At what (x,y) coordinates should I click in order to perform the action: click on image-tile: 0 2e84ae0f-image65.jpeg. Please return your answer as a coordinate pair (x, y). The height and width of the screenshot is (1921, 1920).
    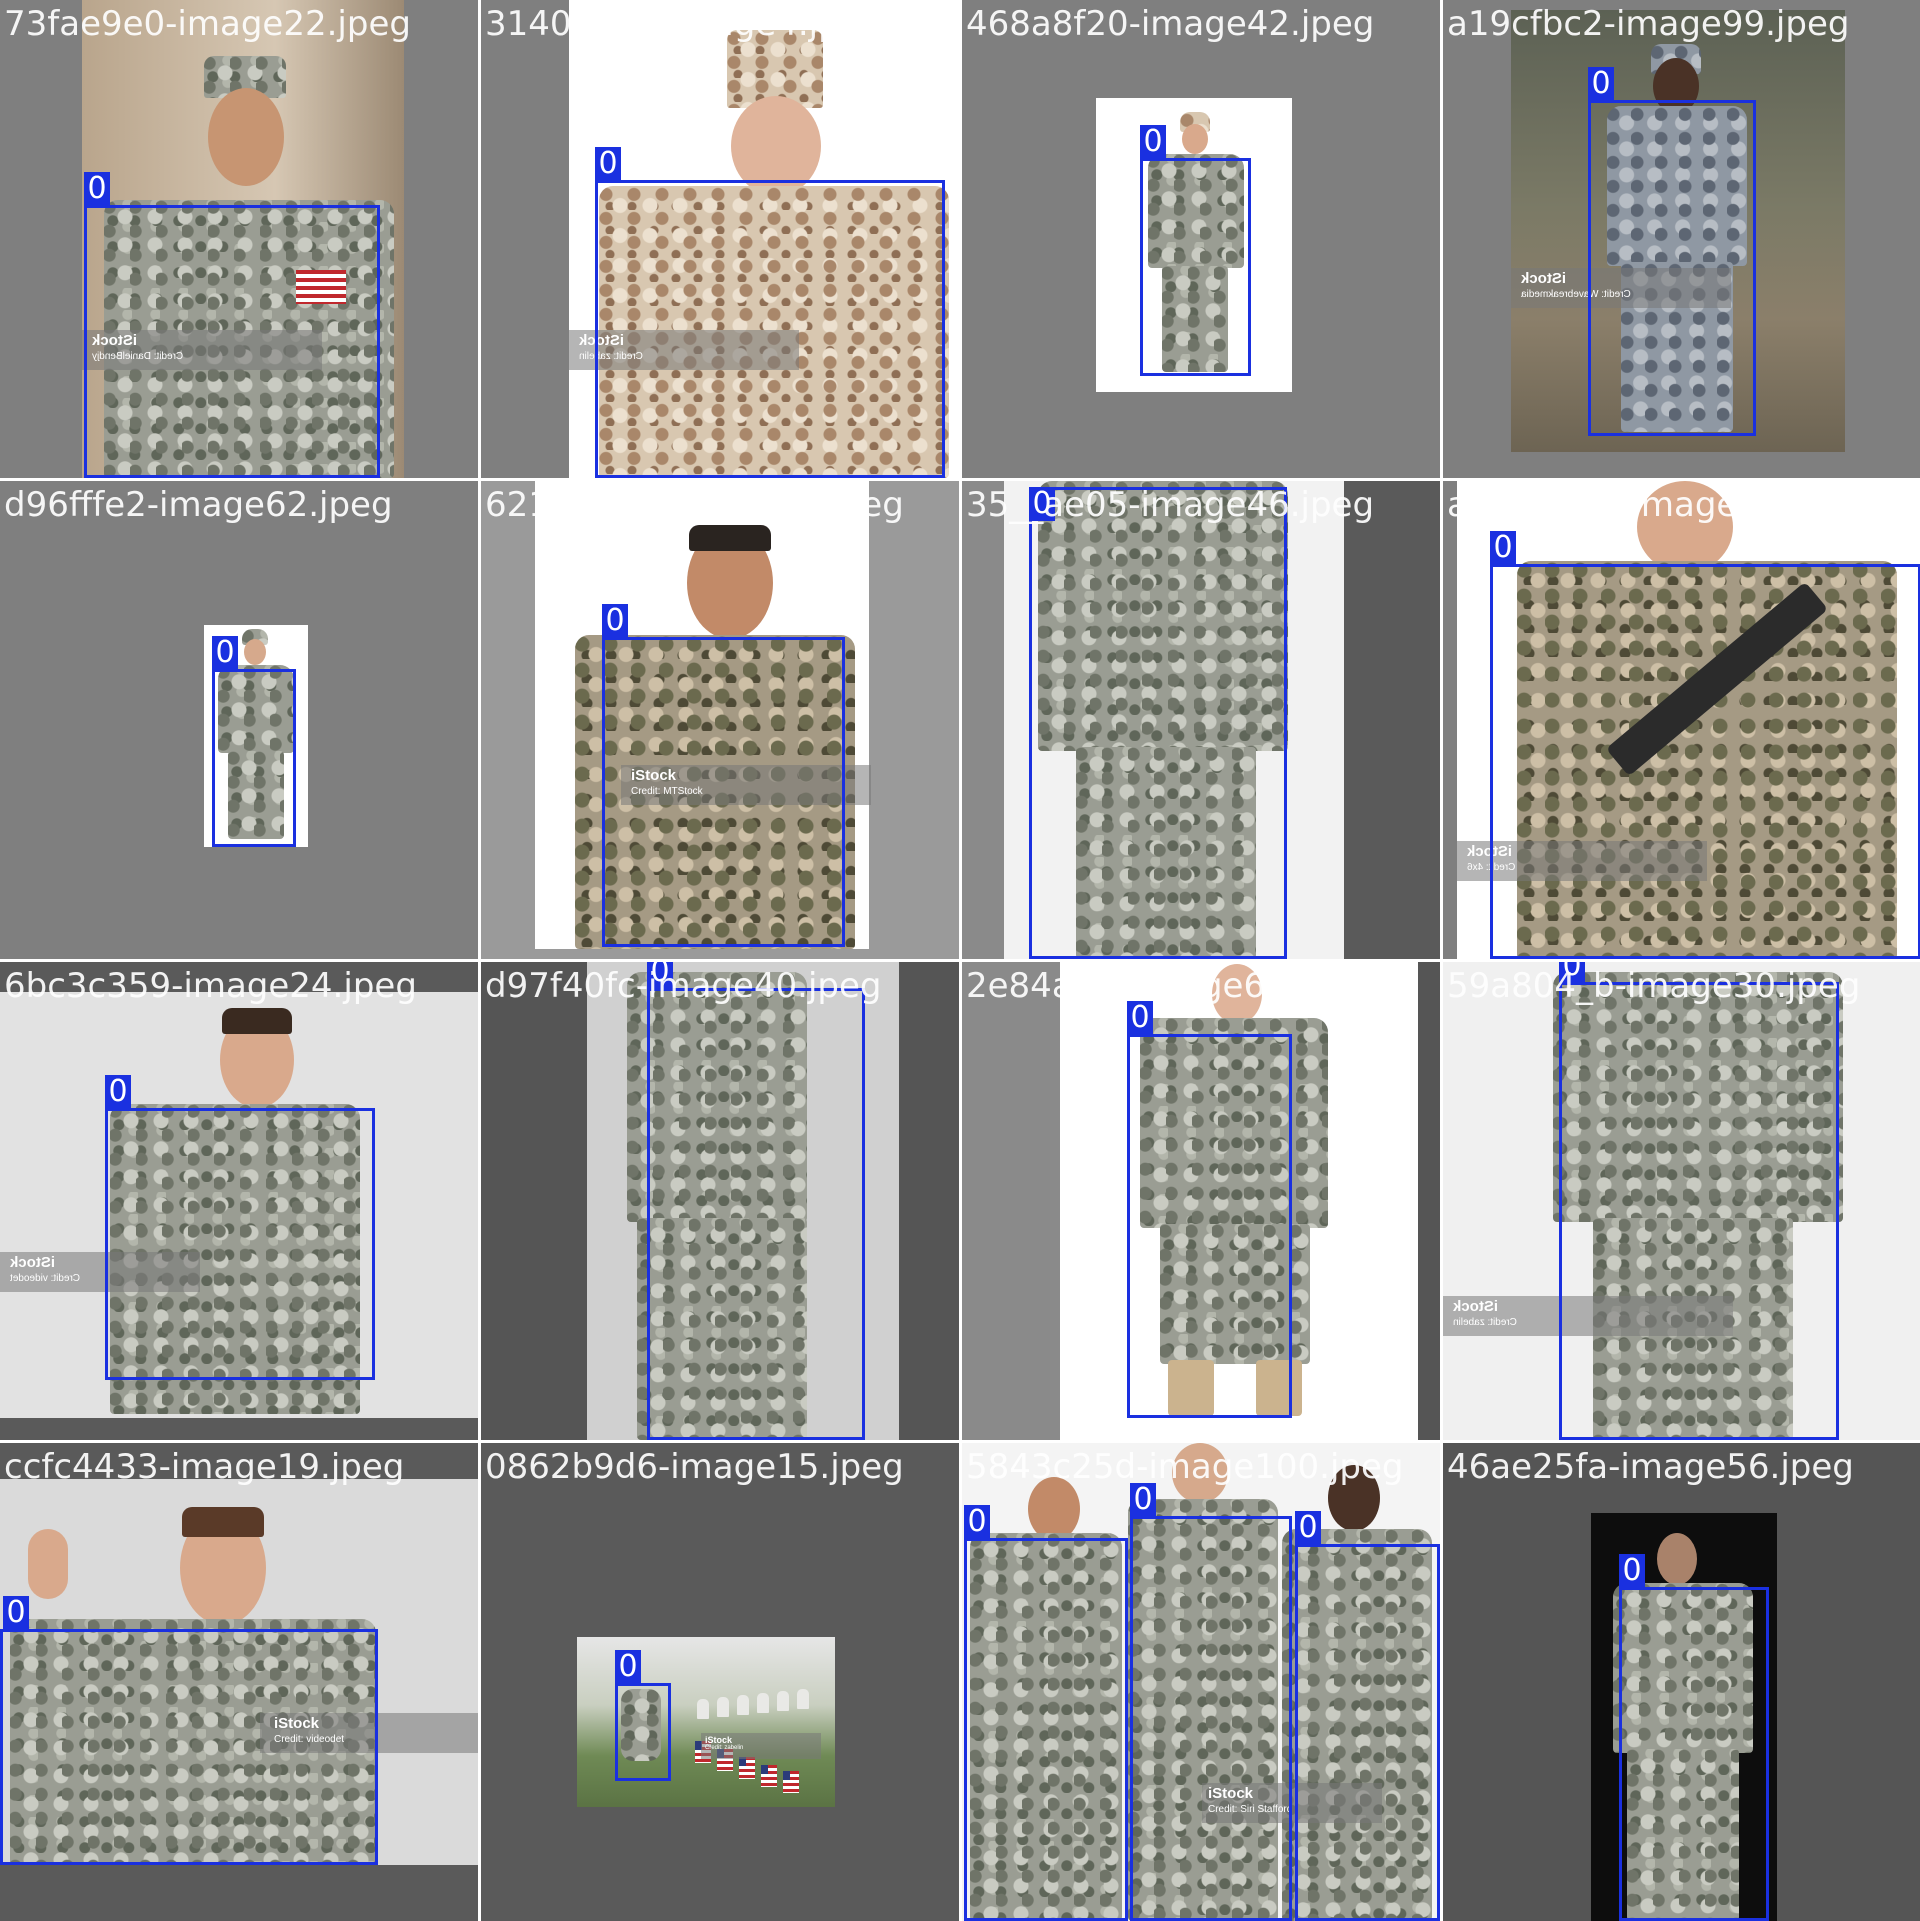
    Looking at the image, I should click on (1201, 1201).